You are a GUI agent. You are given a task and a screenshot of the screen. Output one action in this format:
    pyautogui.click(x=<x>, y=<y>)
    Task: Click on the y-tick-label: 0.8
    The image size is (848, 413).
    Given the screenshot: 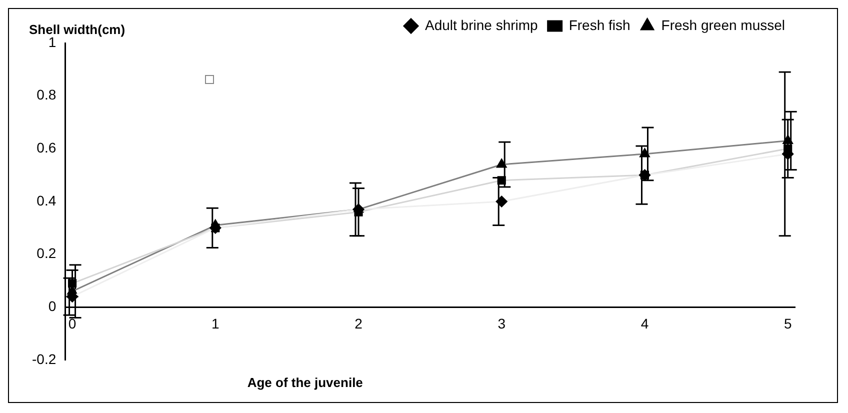 What is the action you would take?
    pyautogui.click(x=46, y=94)
    